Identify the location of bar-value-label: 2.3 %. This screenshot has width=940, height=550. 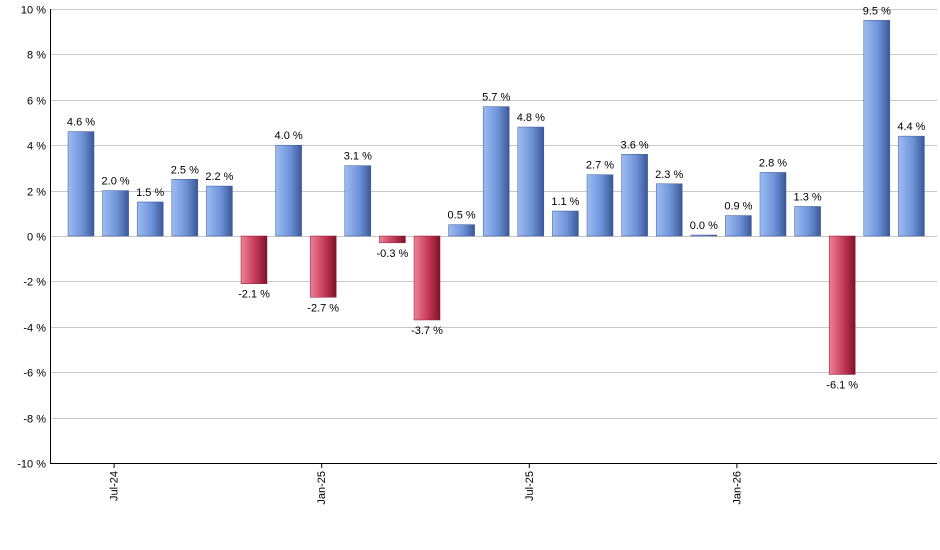
(669, 175).